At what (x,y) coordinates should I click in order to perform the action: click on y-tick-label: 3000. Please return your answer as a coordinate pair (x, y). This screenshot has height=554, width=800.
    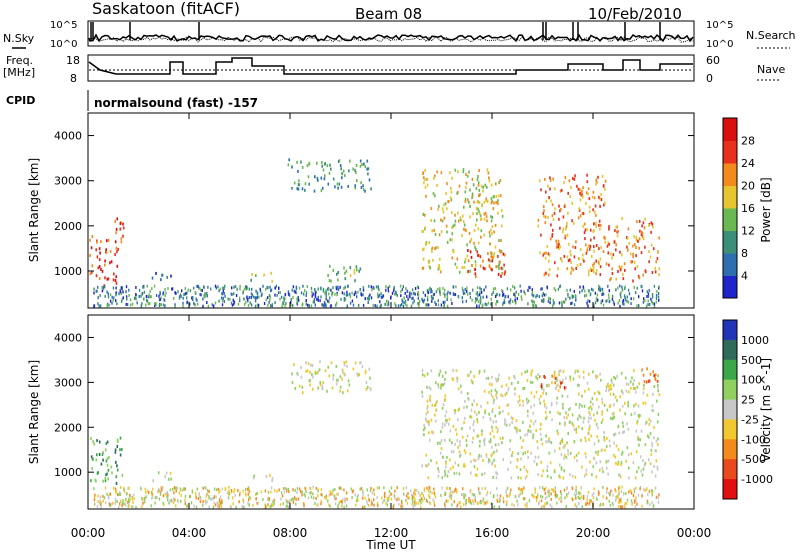
    Looking at the image, I should click on (68, 181).